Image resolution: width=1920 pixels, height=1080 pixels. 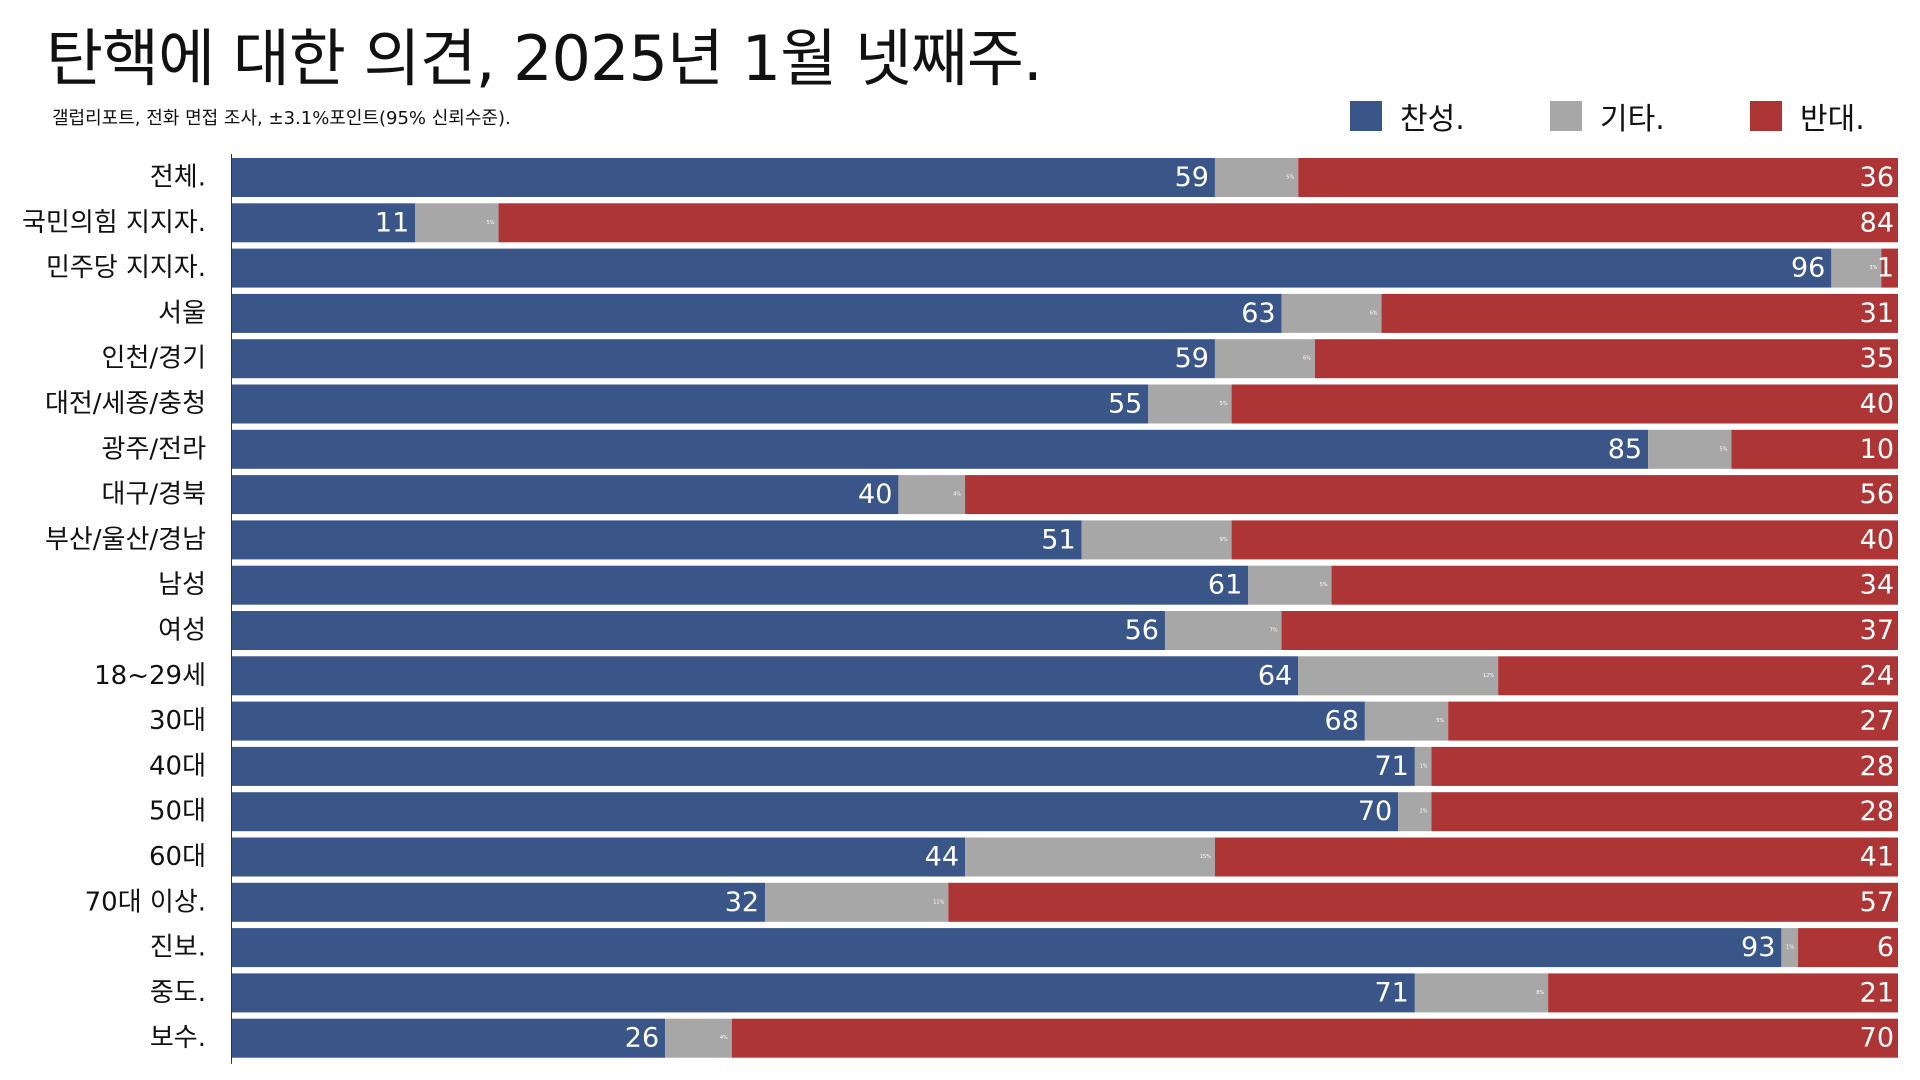 I want to click on data-label-oppose: 31, so click(x=1877, y=313).